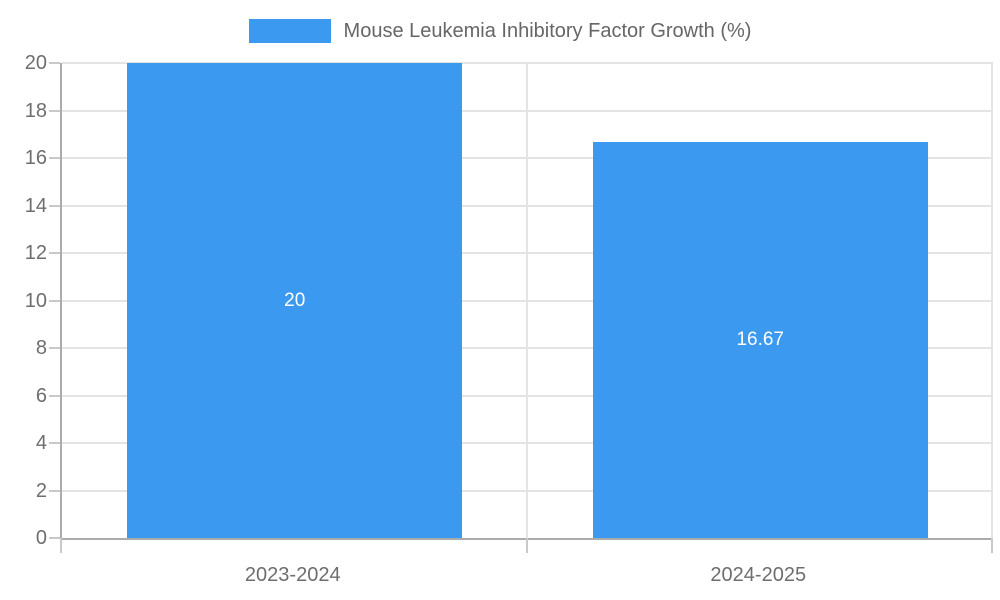 This screenshot has width=1000, height=600. I want to click on y-tick-label: 12, so click(35, 253).